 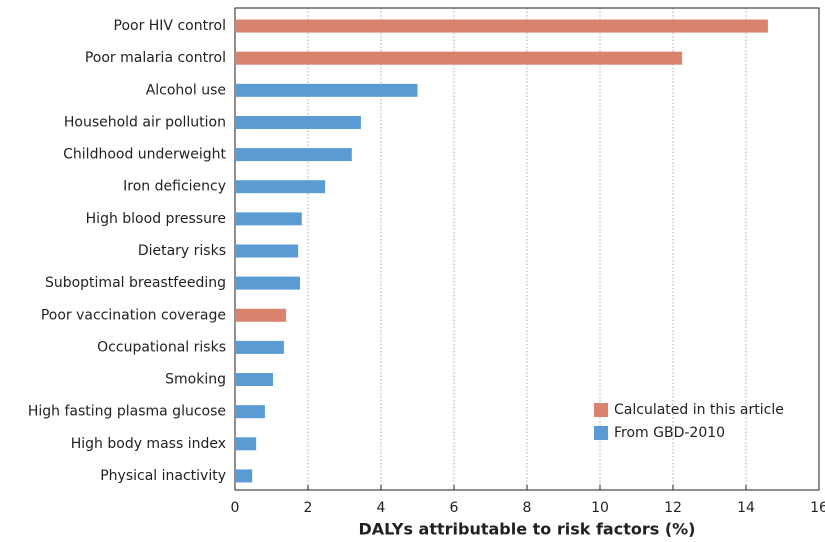 I want to click on x-tick-label: 6, so click(x=454, y=508).